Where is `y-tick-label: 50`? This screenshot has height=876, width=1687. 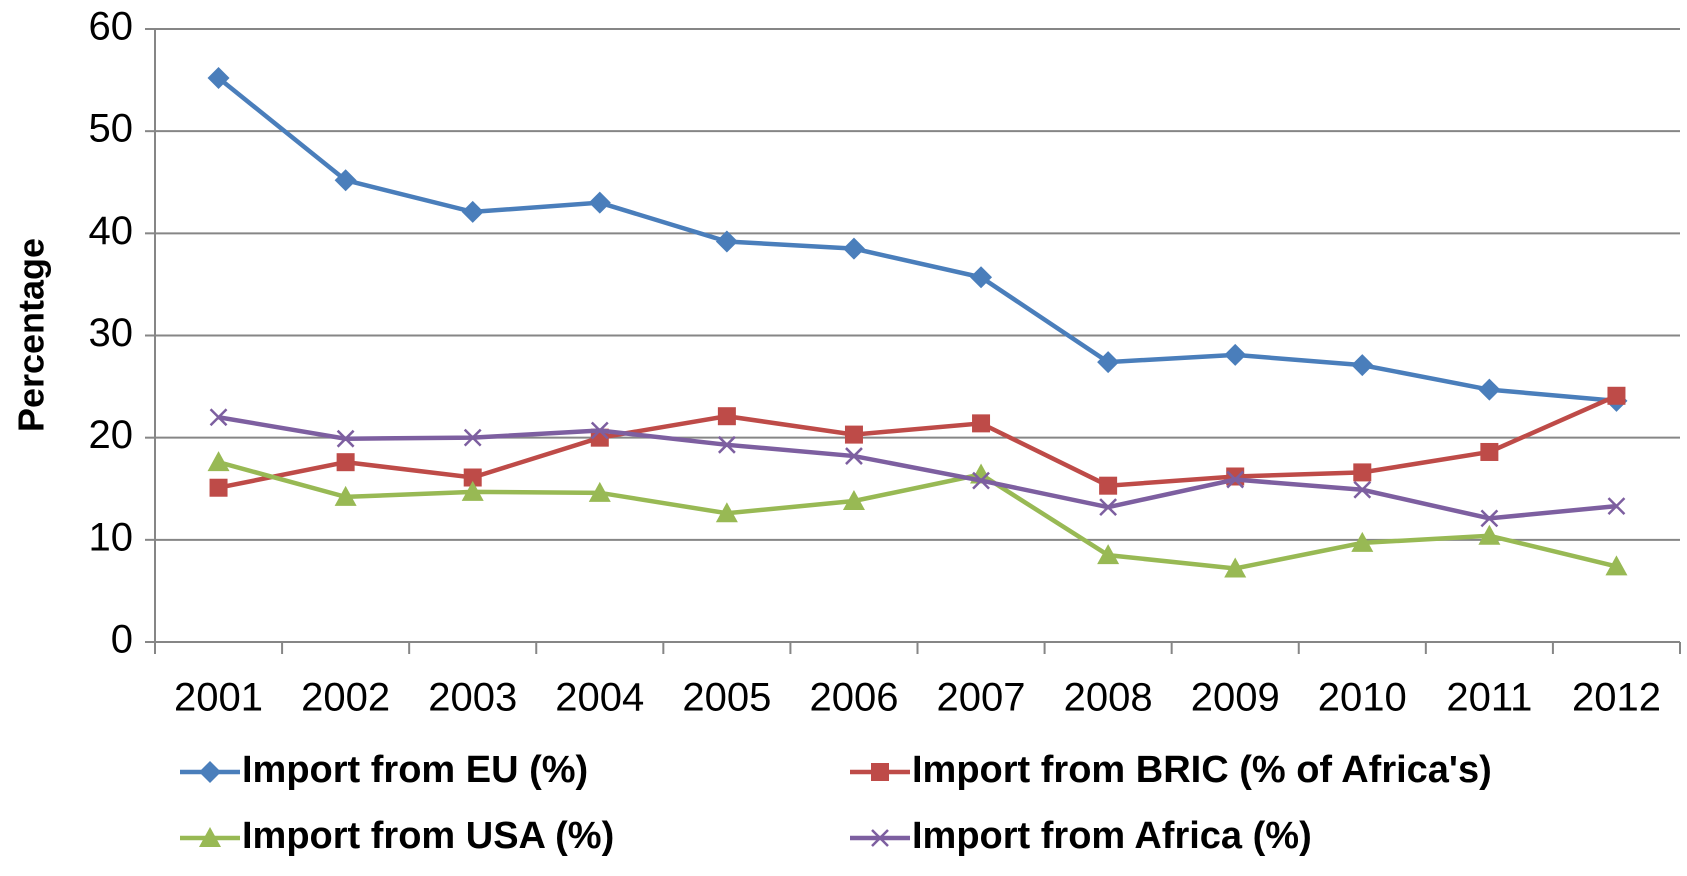
y-tick-label: 50 is located at coordinates (111, 129).